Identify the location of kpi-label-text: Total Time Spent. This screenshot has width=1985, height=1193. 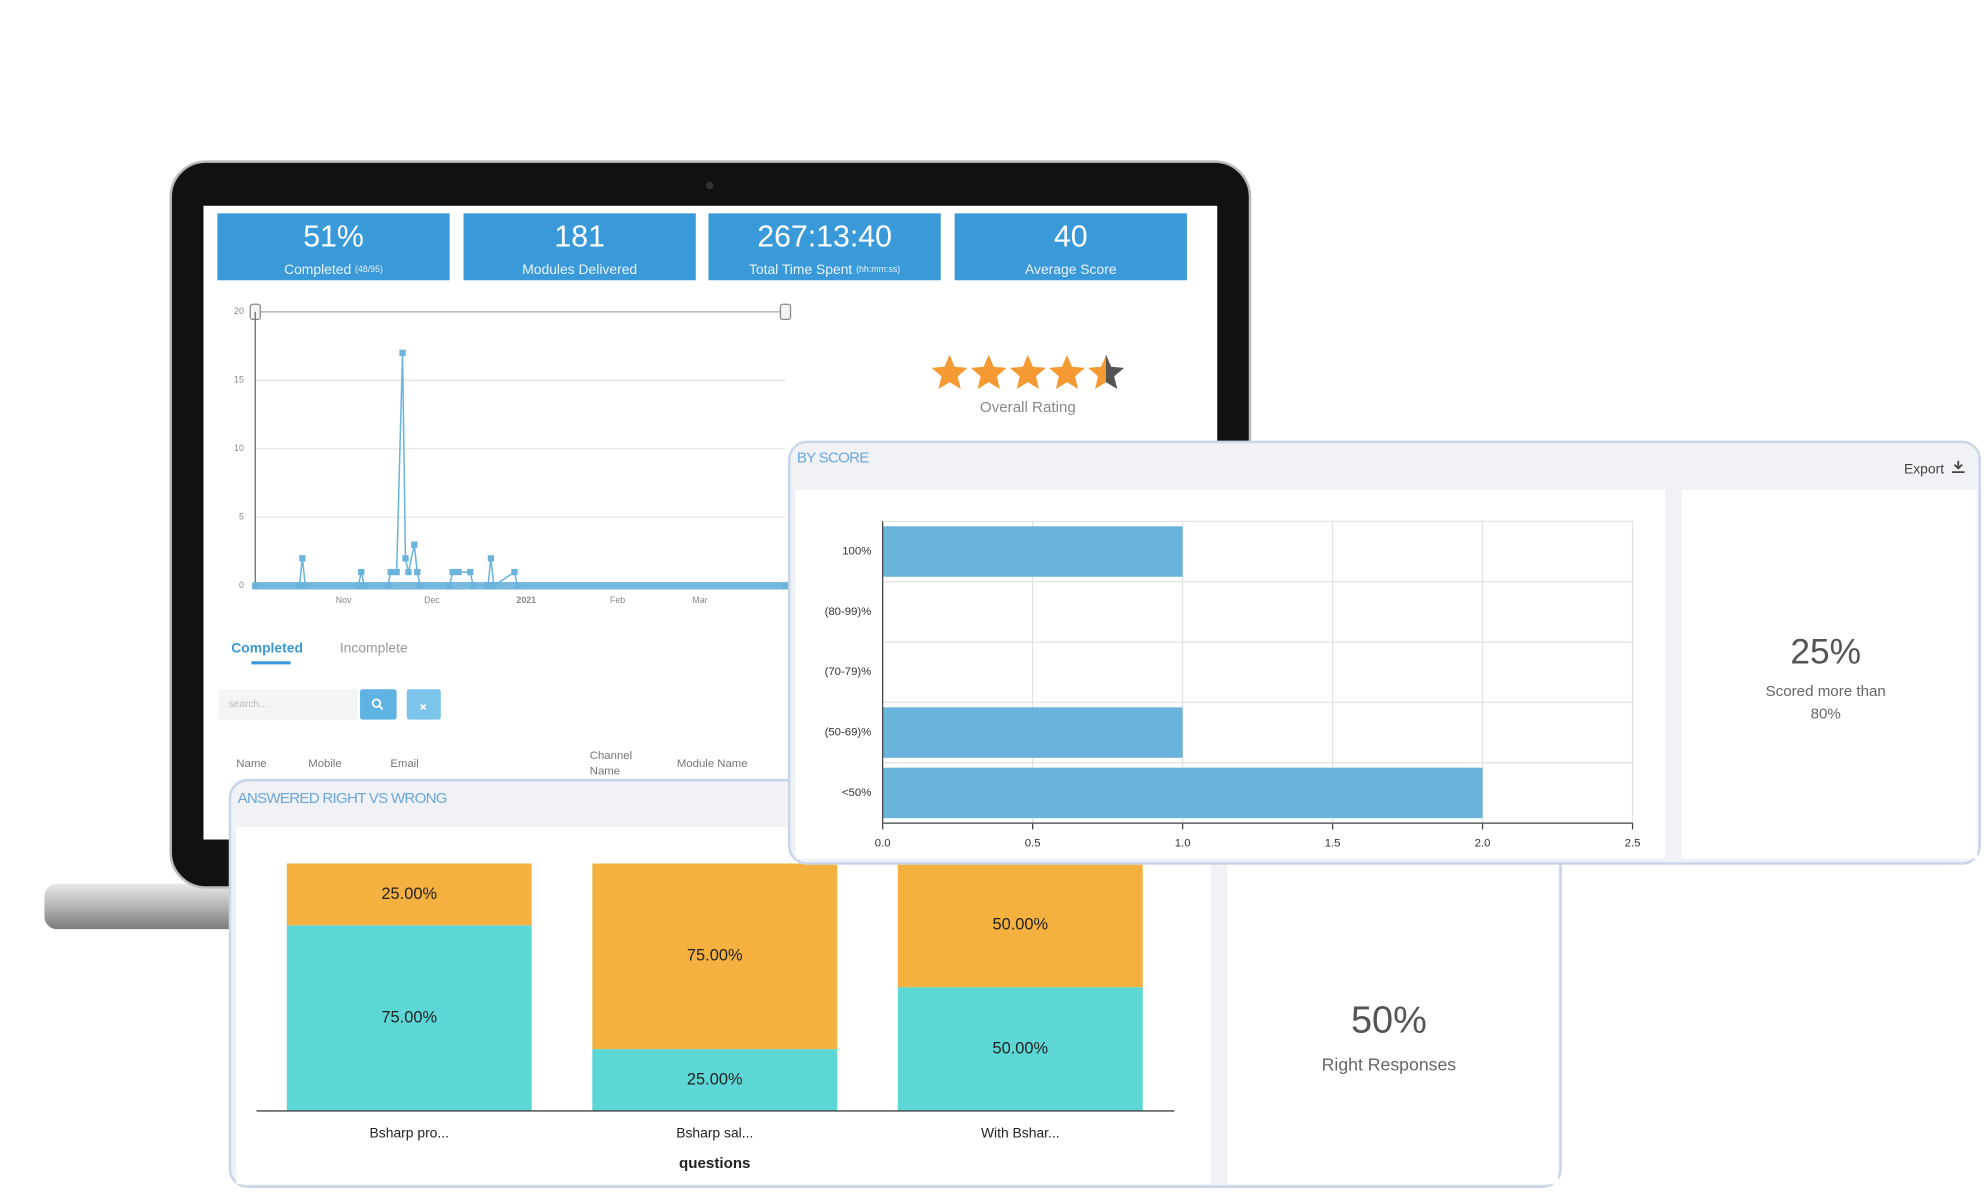
(800, 269).